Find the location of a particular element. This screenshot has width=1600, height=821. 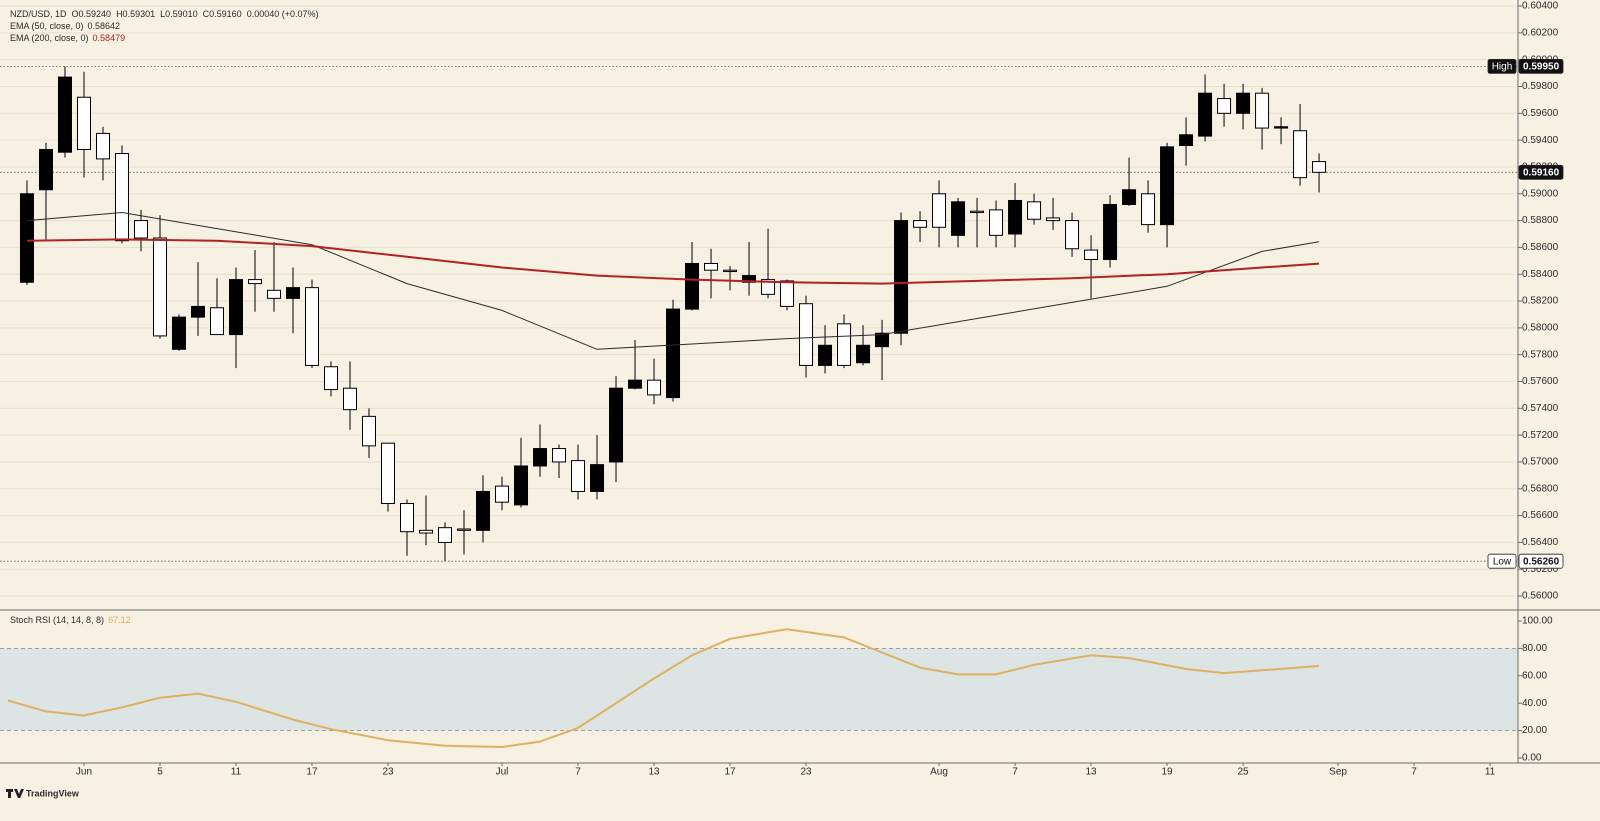

y-tick-label: 0.59000 is located at coordinates (1540, 193).